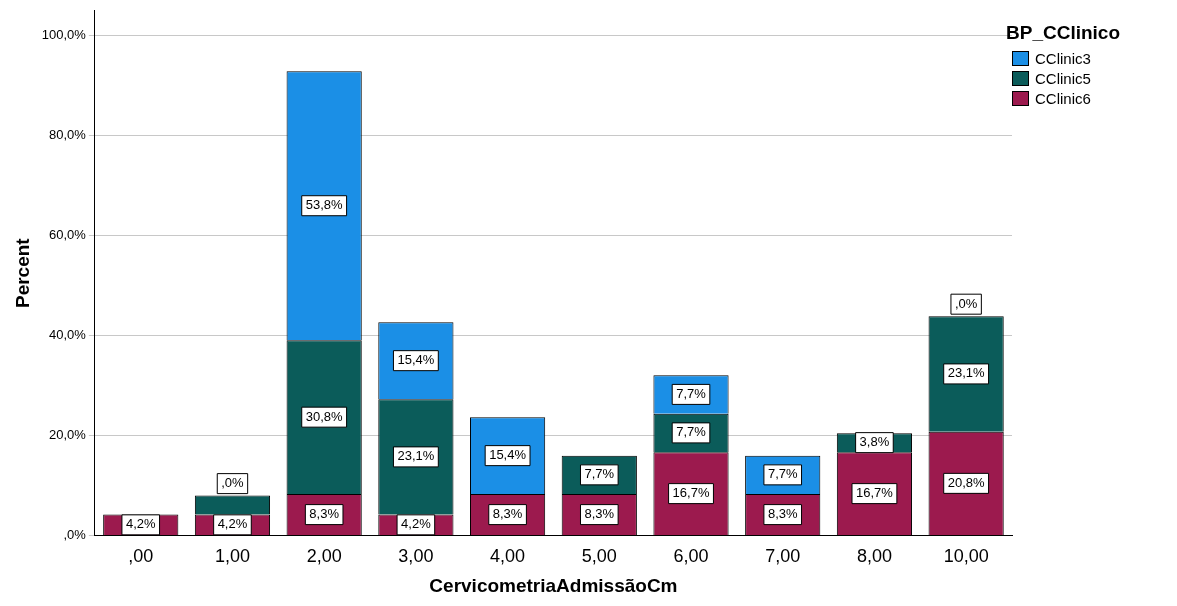  I want to click on y-tick-label: 60,0%, so click(68, 235).